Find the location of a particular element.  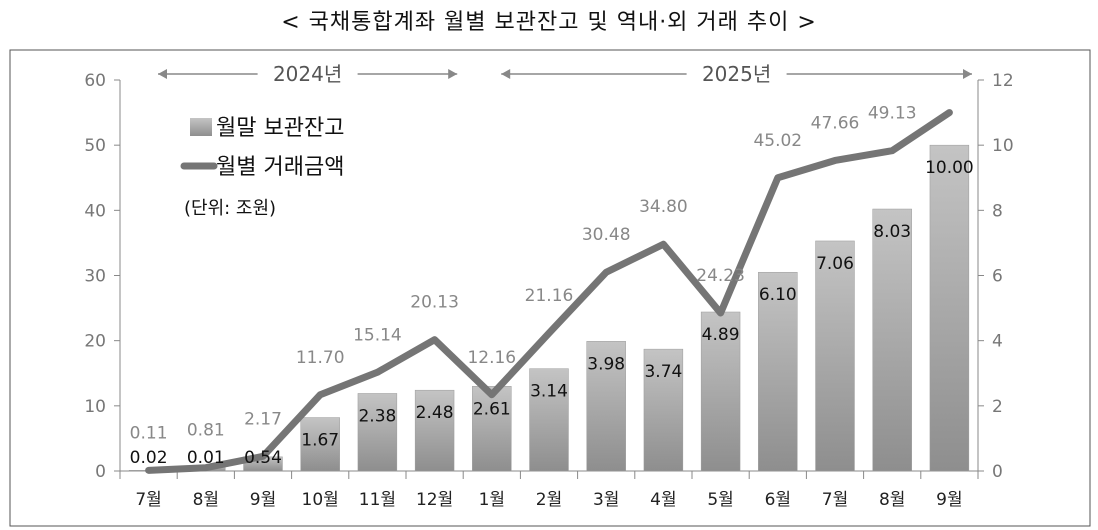

bar-value-label: 3.74 is located at coordinates (663, 372).